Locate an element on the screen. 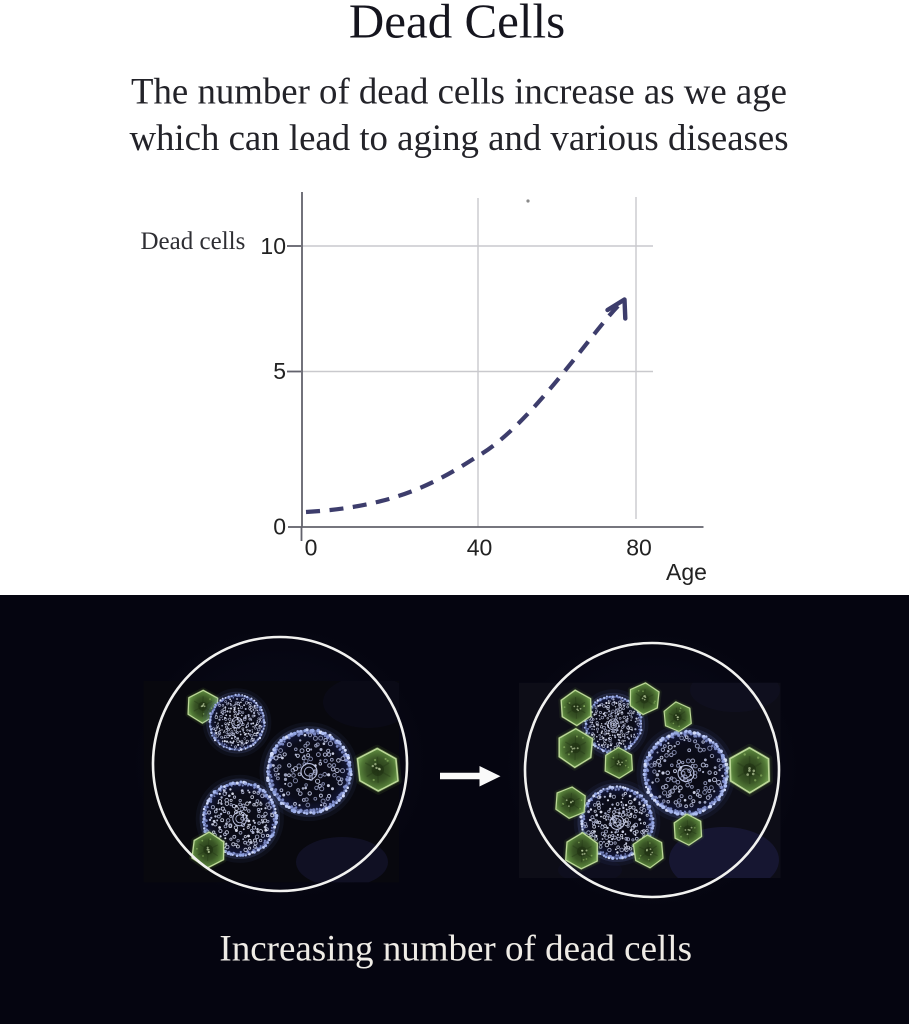  svg-text: 40 is located at coordinates (480, 548).